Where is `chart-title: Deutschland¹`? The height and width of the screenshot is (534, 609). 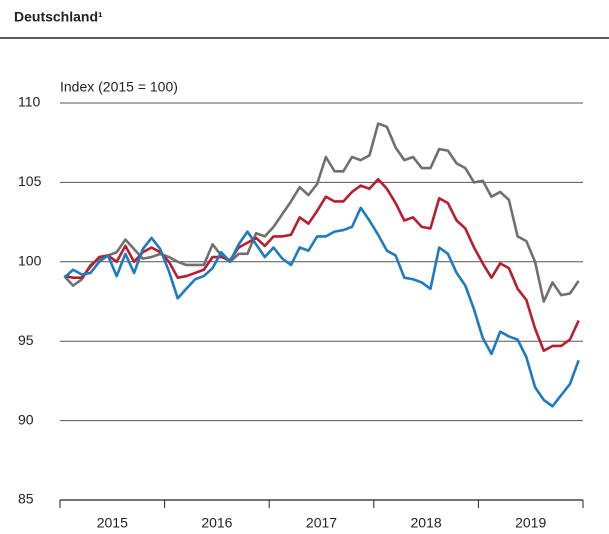 chart-title: Deutschland¹ is located at coordinates (58, 17).